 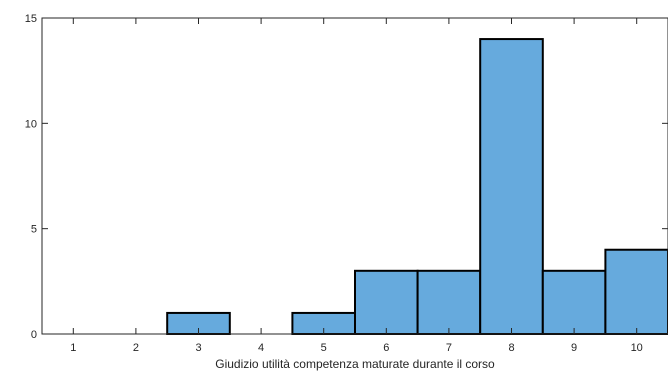 What do you see at coordinates (449, 348) in the screenshot?
I see `x-tick-label-7: 7` at bounding box center [449, 348].